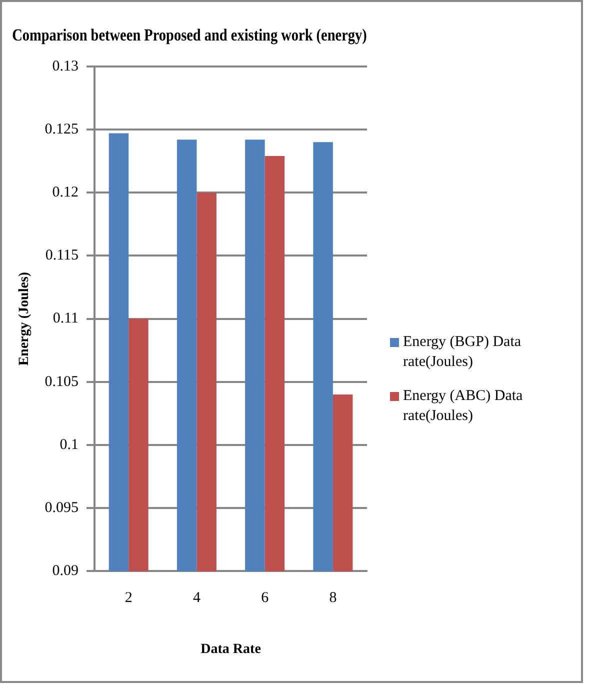  Describe the element at coordinates (61, 508) in the screenshot. I see `y-tick-label: 0.095` at that location.